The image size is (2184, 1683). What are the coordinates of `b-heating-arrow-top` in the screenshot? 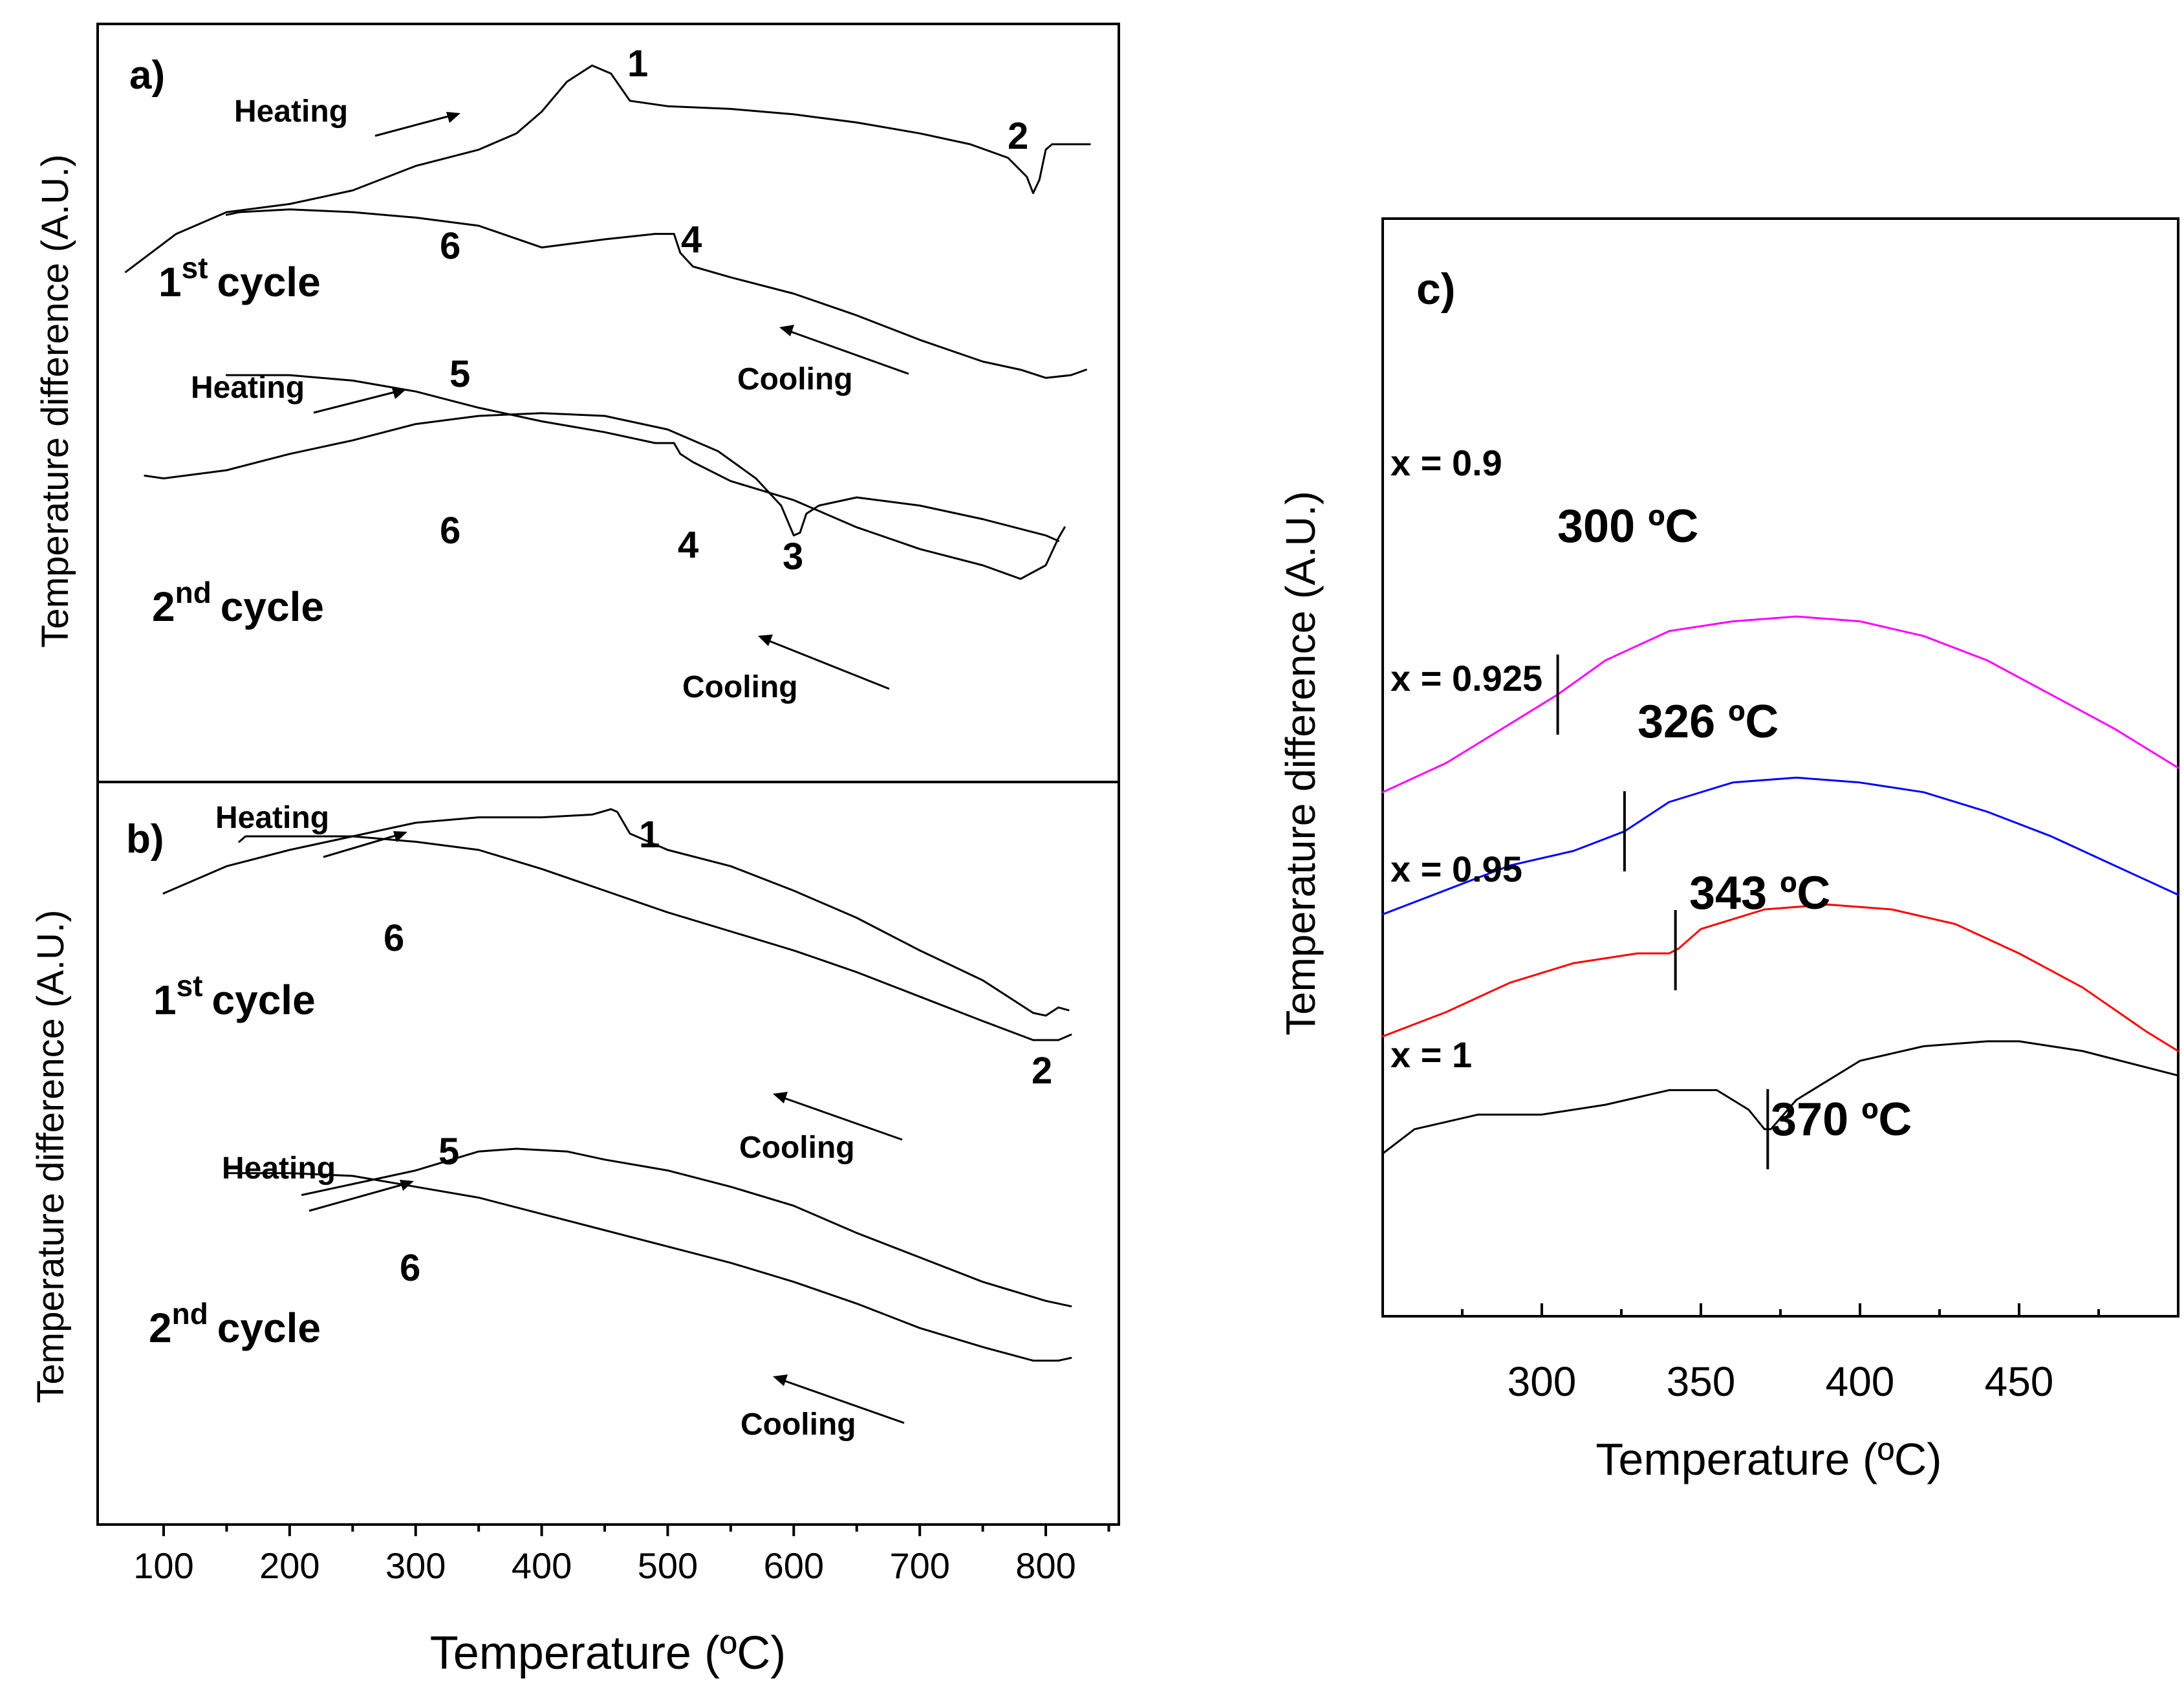 It's located at (361, 845).